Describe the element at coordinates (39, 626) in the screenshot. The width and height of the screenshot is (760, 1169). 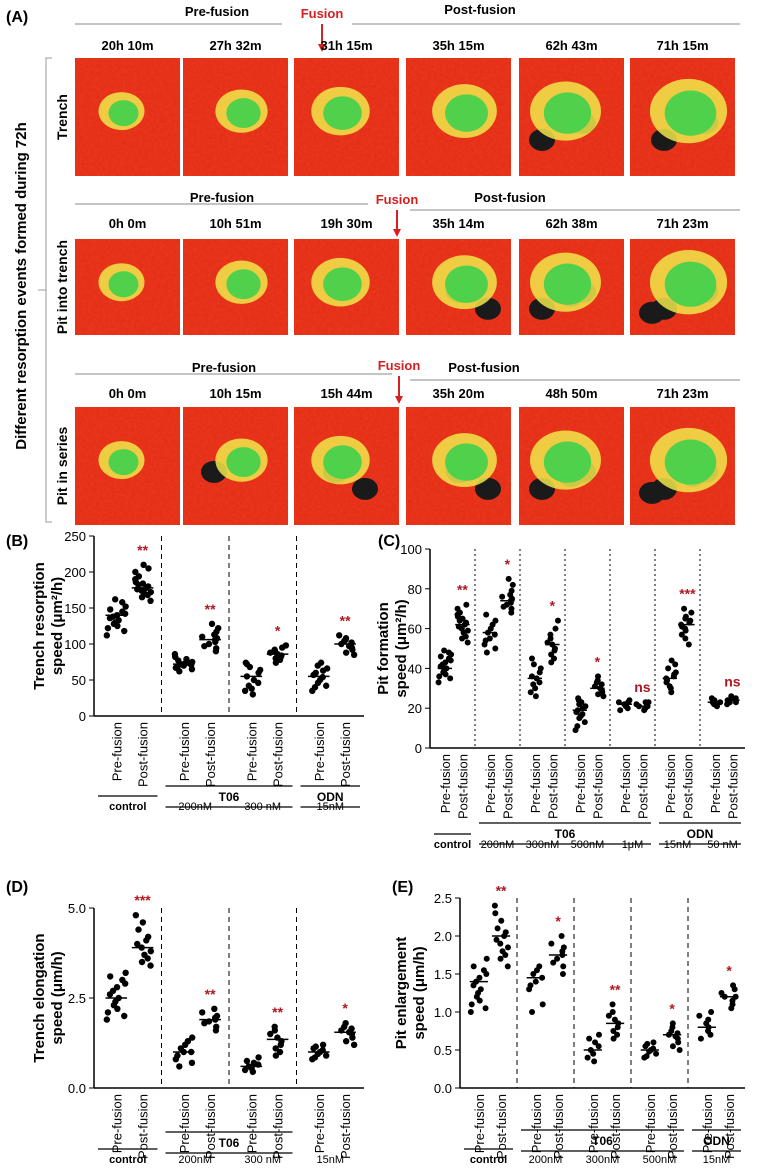
I see `y-axis-title-line1: Trench resorption` at that location.